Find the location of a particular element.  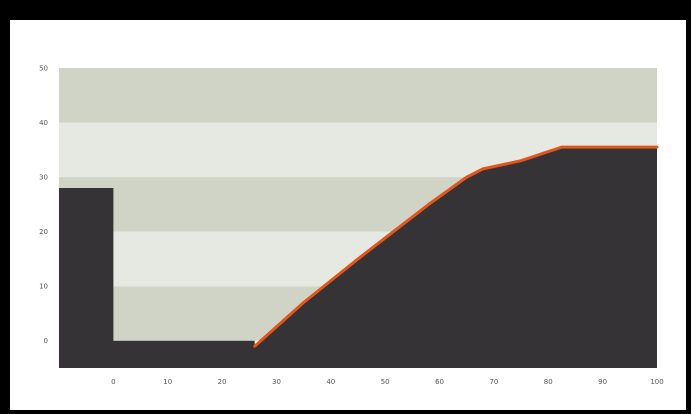

y-tick-label-50: 50 is located at coordinates (43, 69).